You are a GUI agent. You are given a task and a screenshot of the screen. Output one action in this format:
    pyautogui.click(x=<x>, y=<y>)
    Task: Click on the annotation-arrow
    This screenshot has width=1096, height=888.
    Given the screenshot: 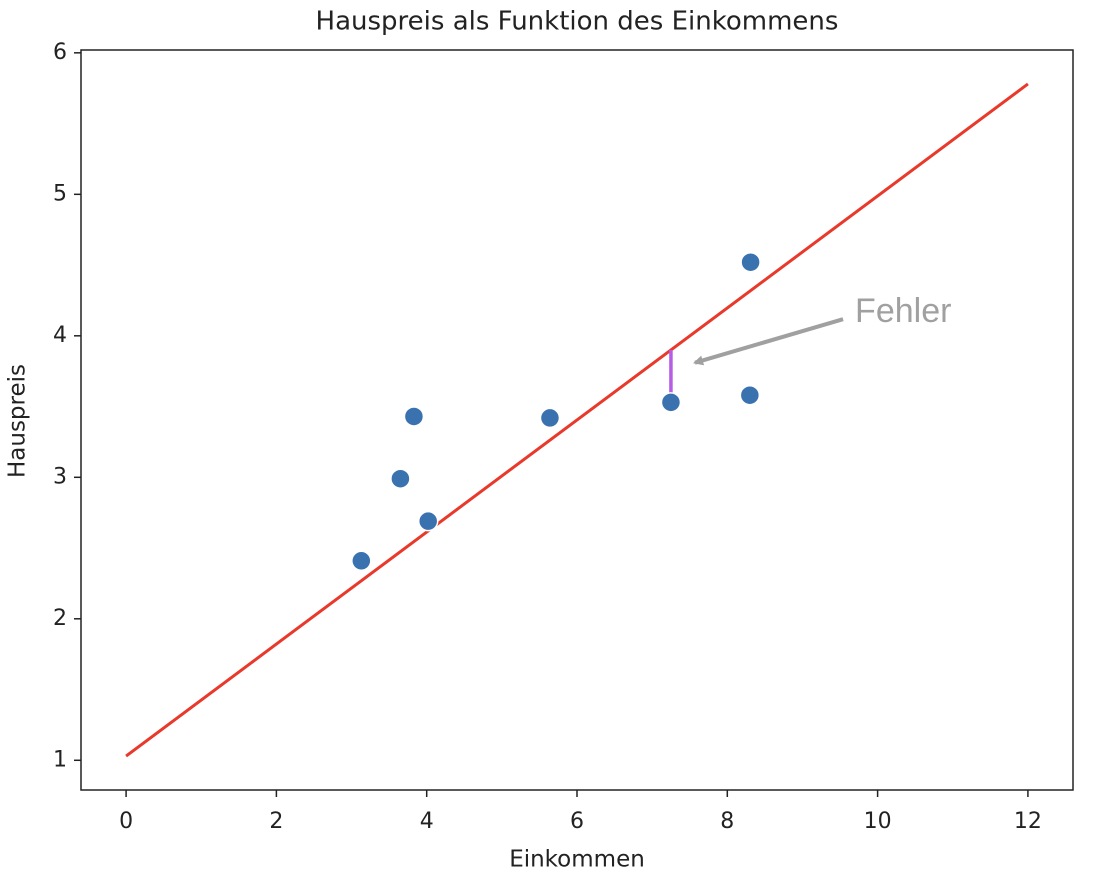 What is the action you would take?
    pyautogui.click(x=768, y=341)
    